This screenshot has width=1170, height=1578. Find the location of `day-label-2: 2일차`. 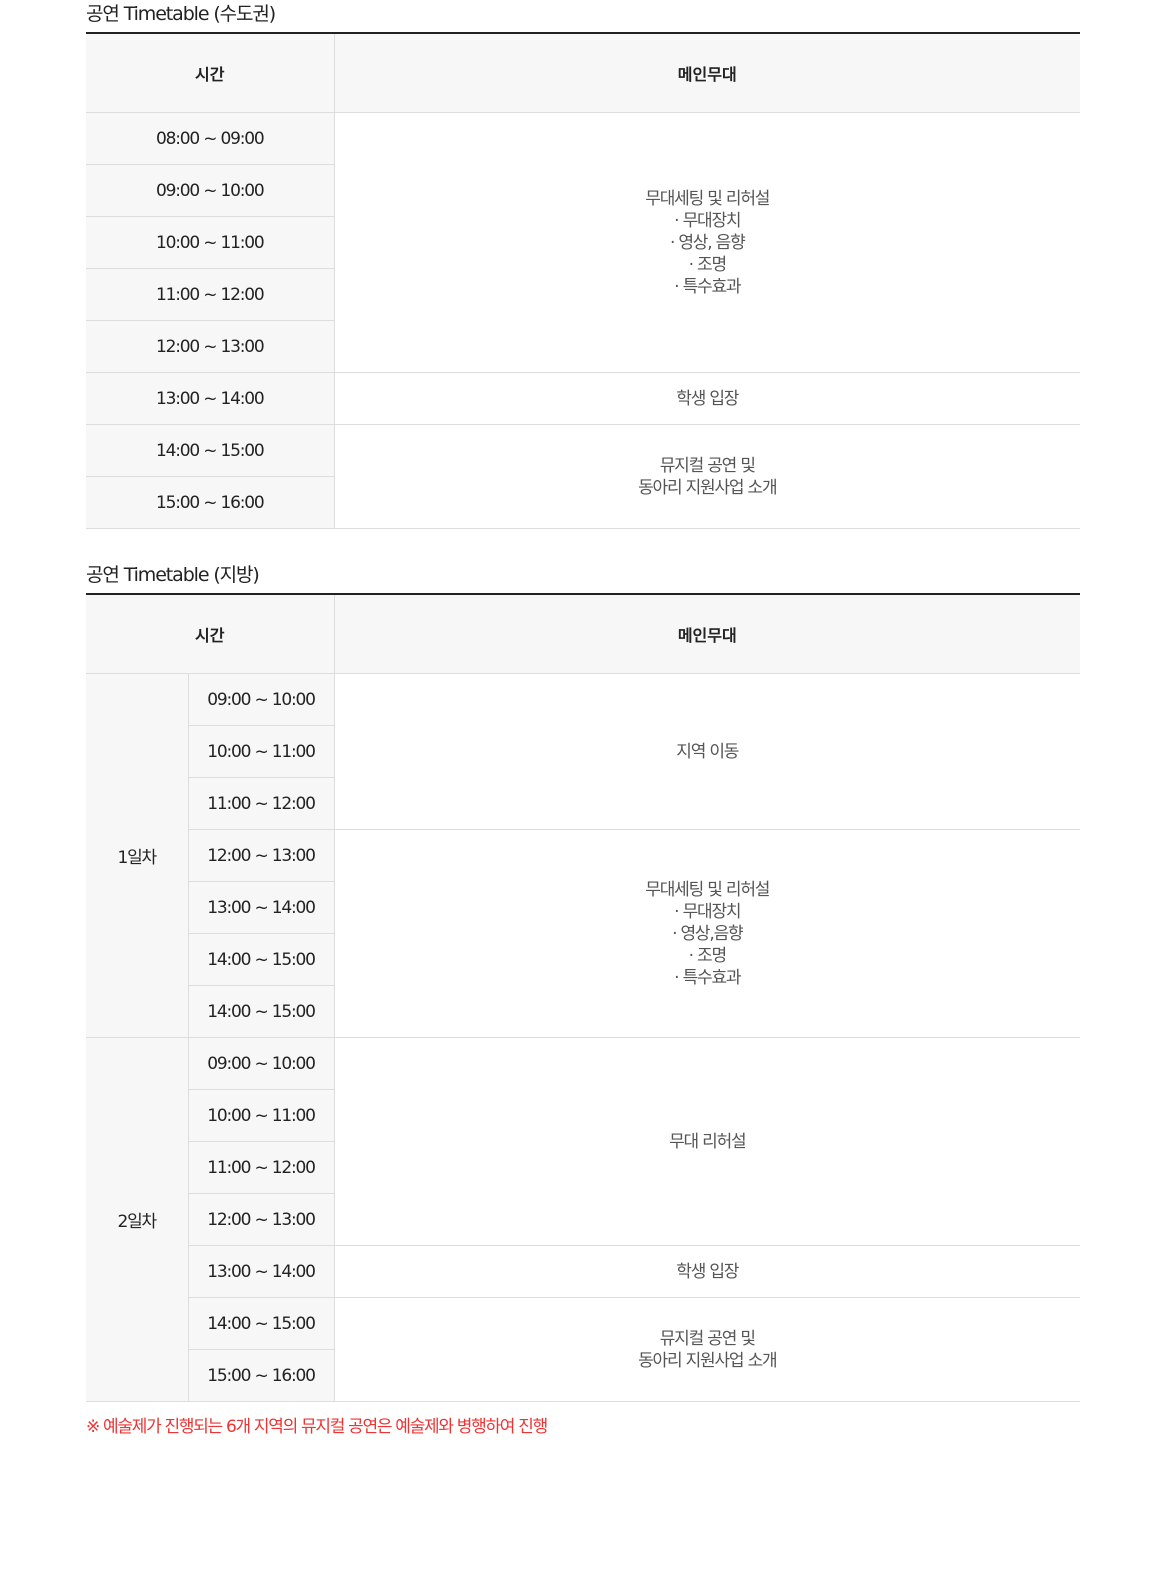

day-label-2: 2일차 is located at coordinates (137, 1219).